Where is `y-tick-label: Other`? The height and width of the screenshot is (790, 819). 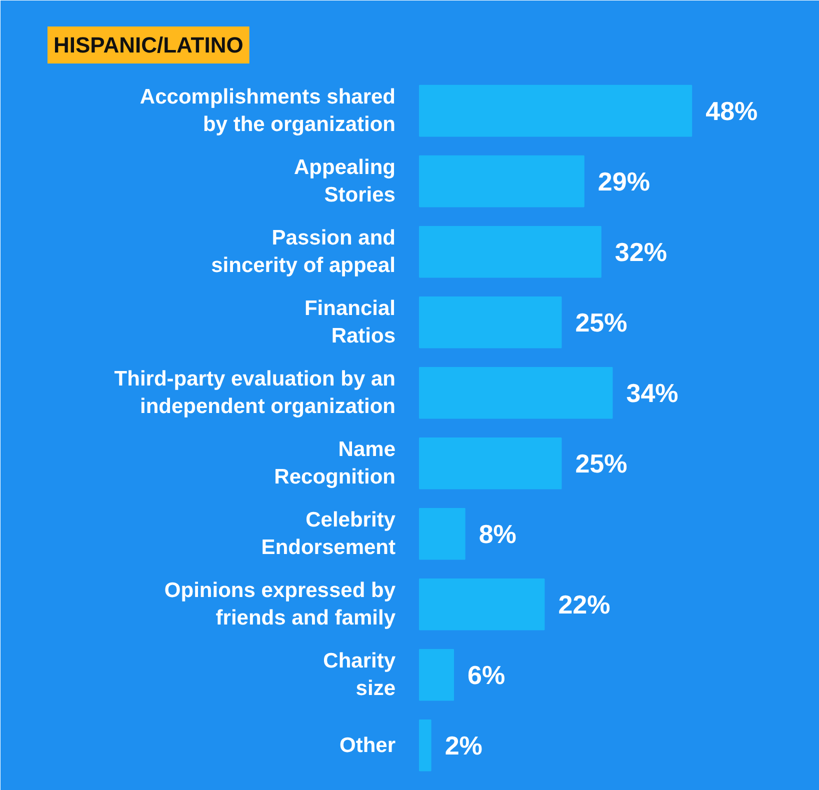
y-tick-label: Other is located at coordinates (367, 745).